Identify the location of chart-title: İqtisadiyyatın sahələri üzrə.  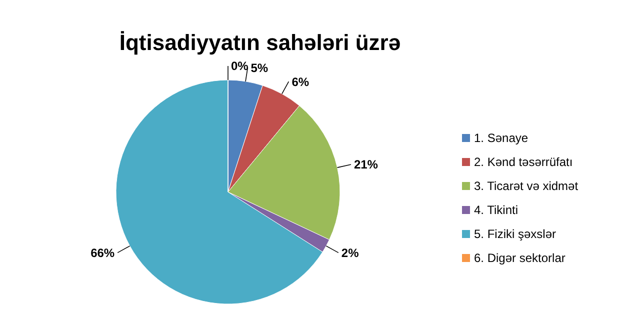
(260, 42).